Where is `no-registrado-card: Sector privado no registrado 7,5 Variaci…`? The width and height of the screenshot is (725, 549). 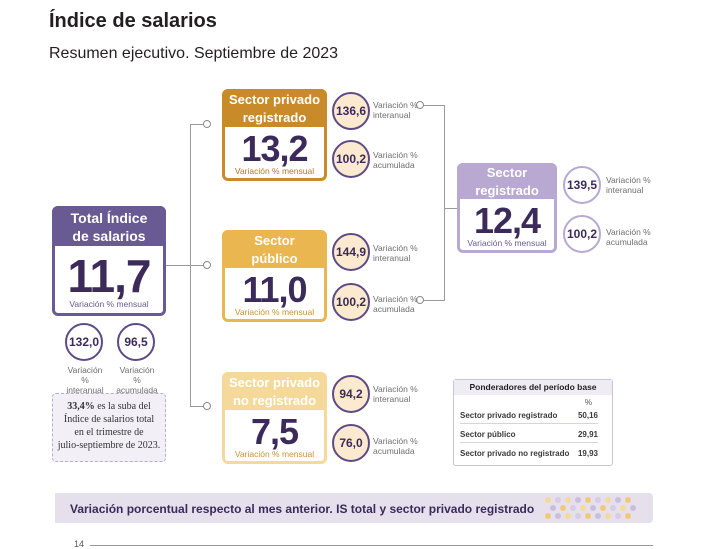
no-registrado-card: Sector privado no registrado 7,5 Variaci… is located at coordinates (274, 418).